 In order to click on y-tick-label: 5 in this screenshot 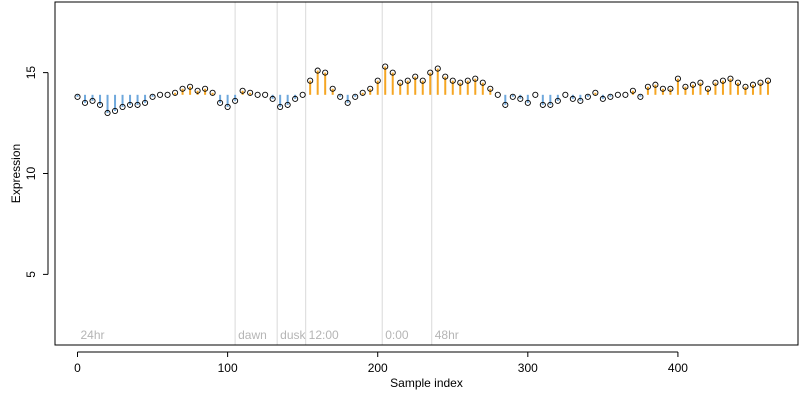, I will do `click(31, 274)`.